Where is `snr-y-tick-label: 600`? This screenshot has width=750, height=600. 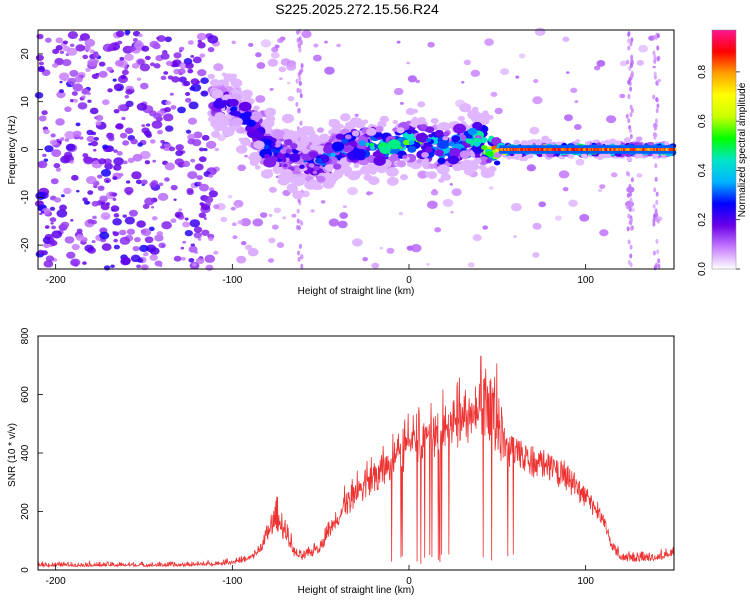
snr-y-tick-label: 600 is located at coordinates (25, 394).